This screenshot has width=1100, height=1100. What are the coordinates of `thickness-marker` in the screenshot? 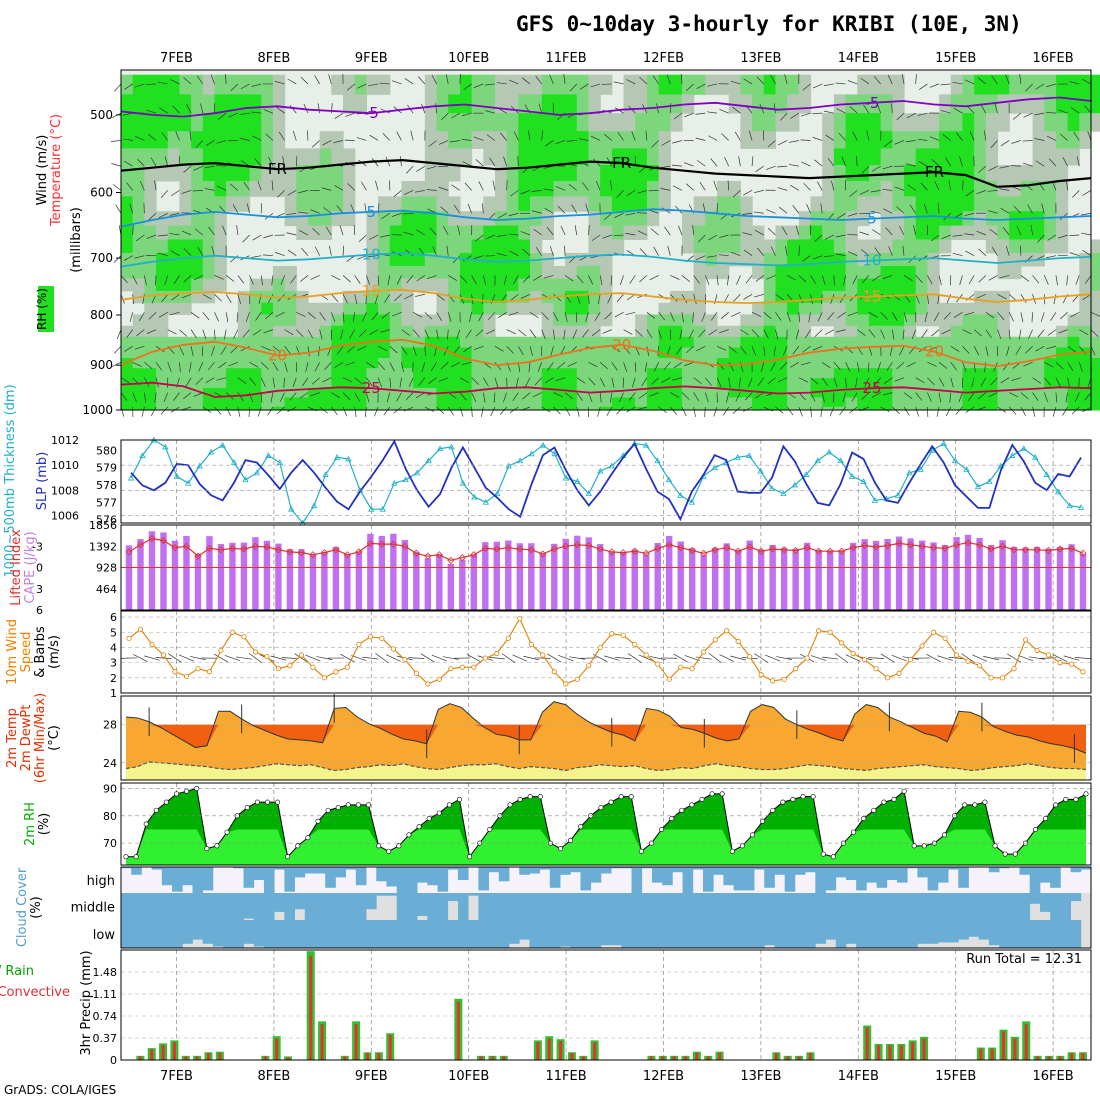 It's located at (760, 470).